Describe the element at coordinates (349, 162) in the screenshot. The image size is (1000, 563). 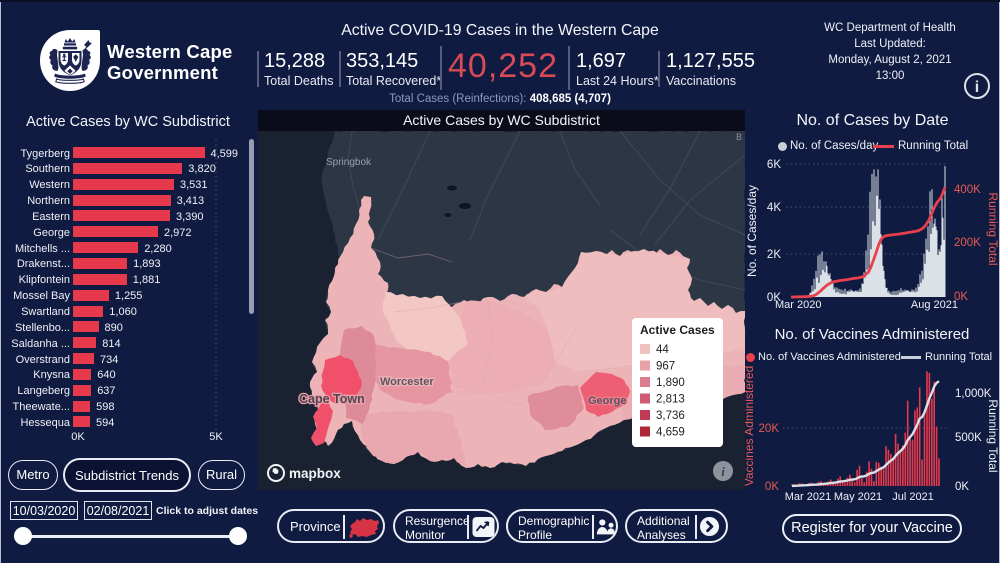
I see `svg-text: Springbok` at that location.